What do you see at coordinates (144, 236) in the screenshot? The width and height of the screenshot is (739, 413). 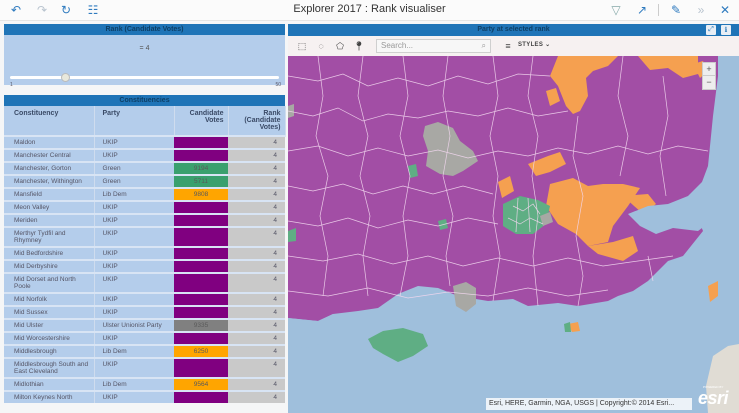 I see `table-row: Merthyr Tydfil and Rhymney UKIP 4` at bounding box center [144, 236].